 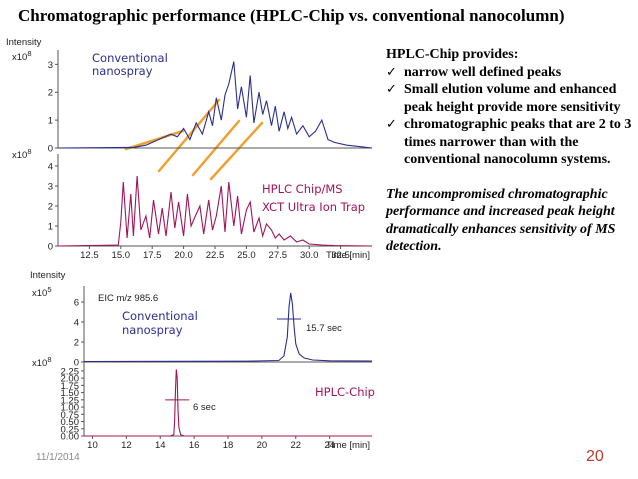 What do you see at coordinates (246, 255) in the screenshot?
I see `x-tick-label: 25.0` at bounding box center [246, 255].